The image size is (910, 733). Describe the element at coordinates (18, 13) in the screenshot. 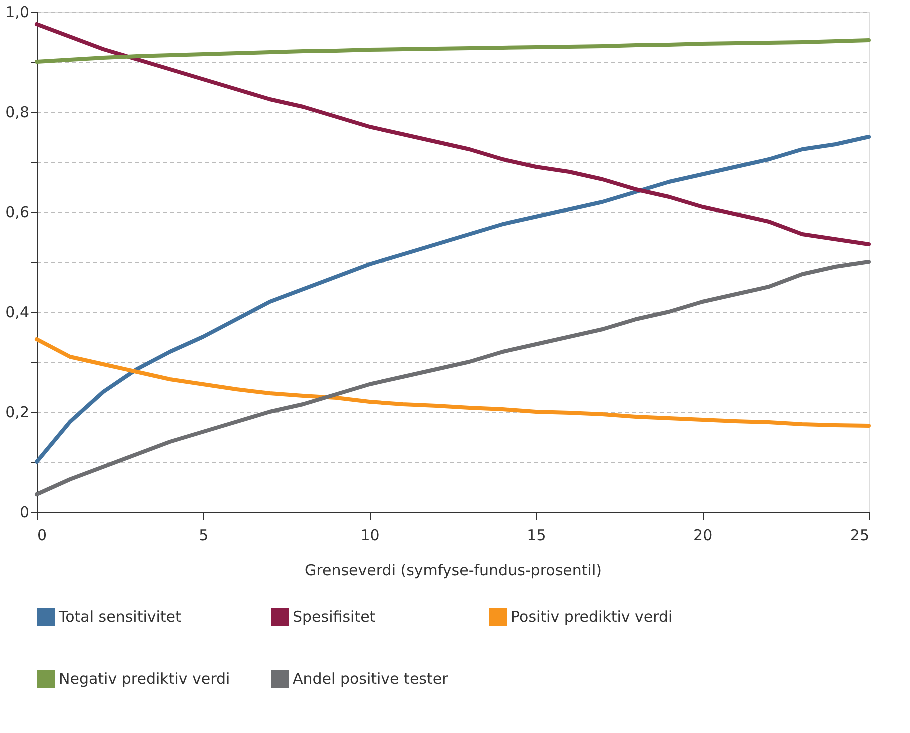

I see `y-tick-label: 1,0` at that location.